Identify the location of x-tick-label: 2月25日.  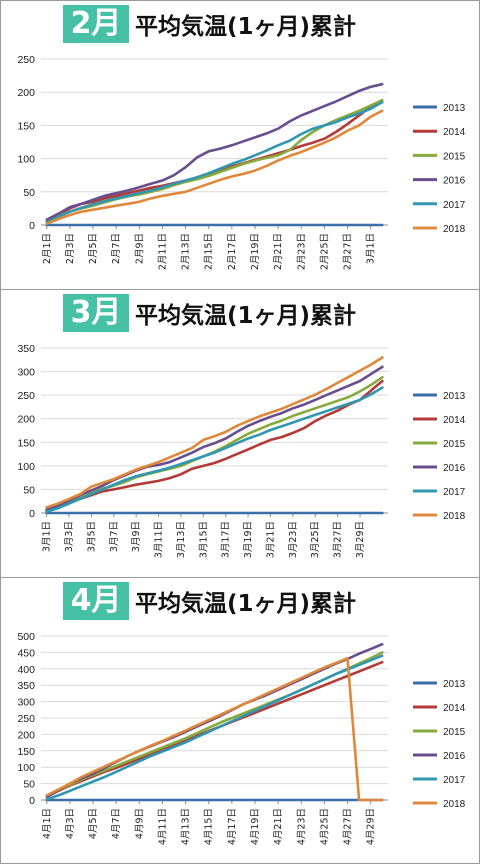
(324, 251).